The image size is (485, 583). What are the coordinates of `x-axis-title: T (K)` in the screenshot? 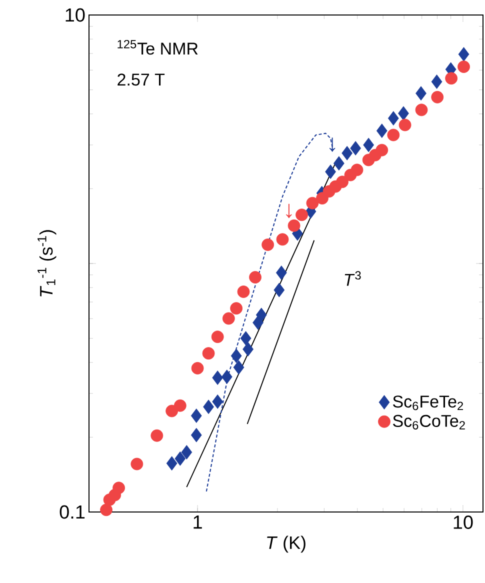 It's located at (286, 544).